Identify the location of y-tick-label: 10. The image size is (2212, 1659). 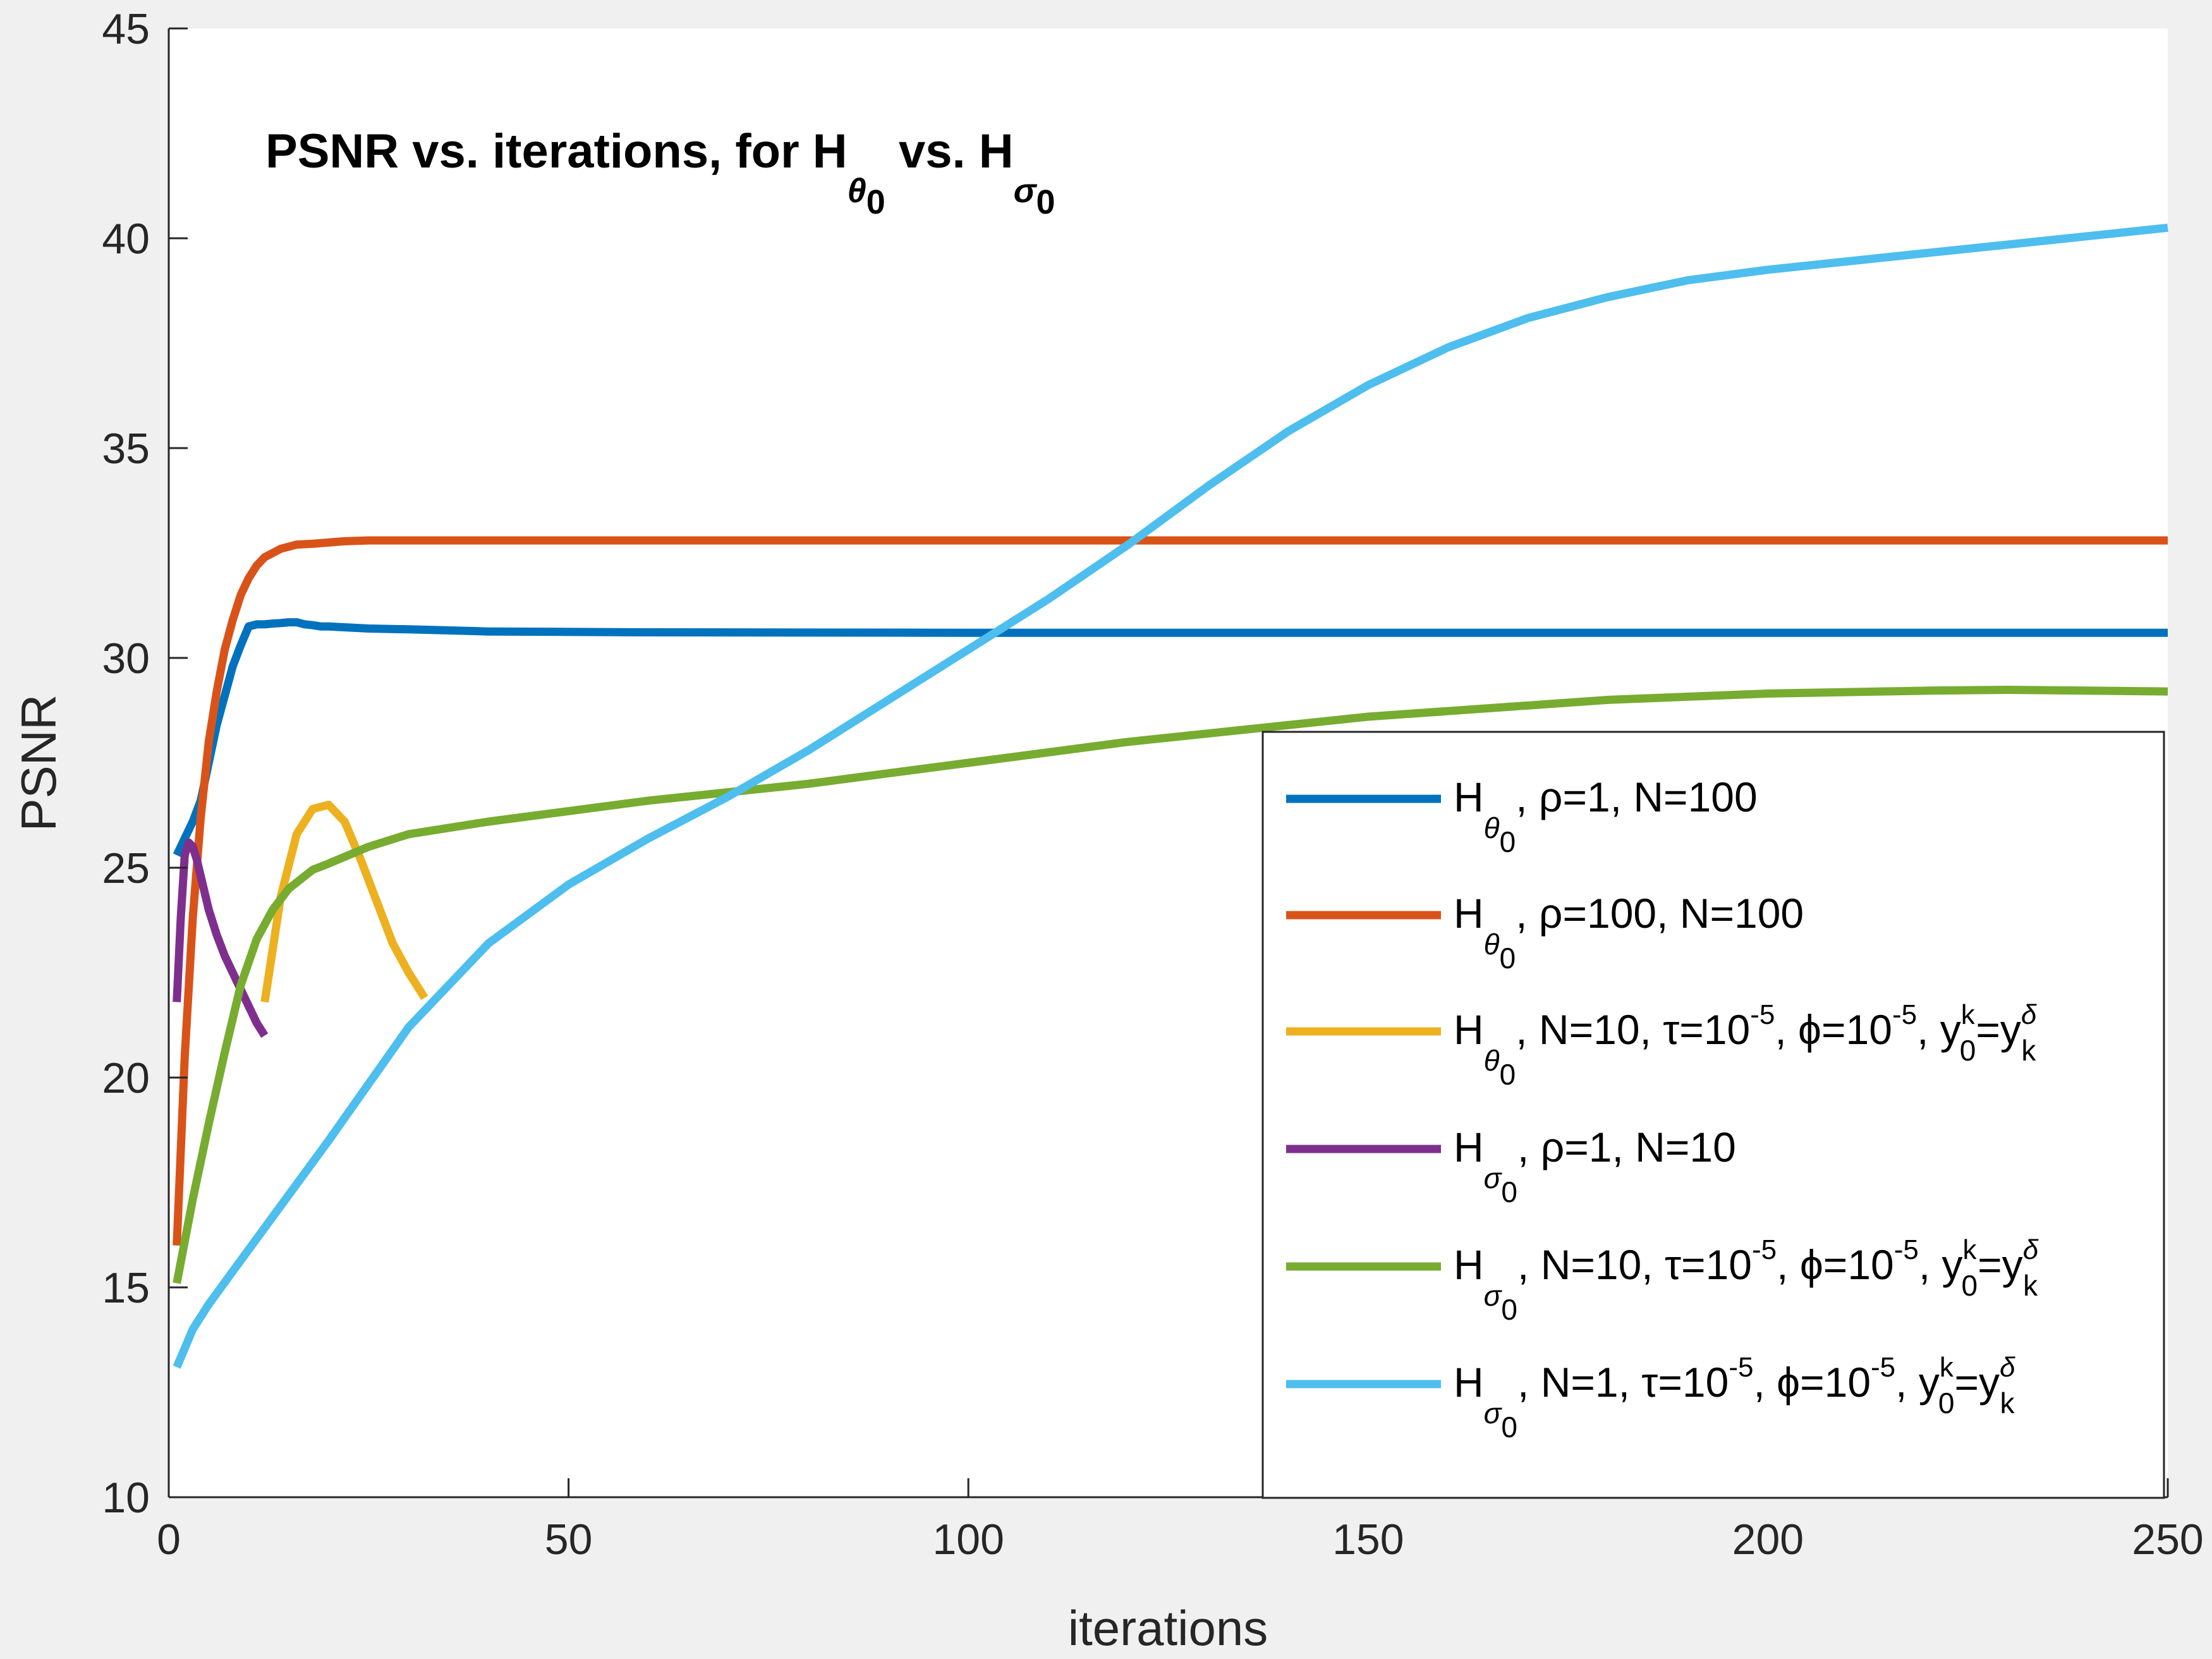
(126, 1498).